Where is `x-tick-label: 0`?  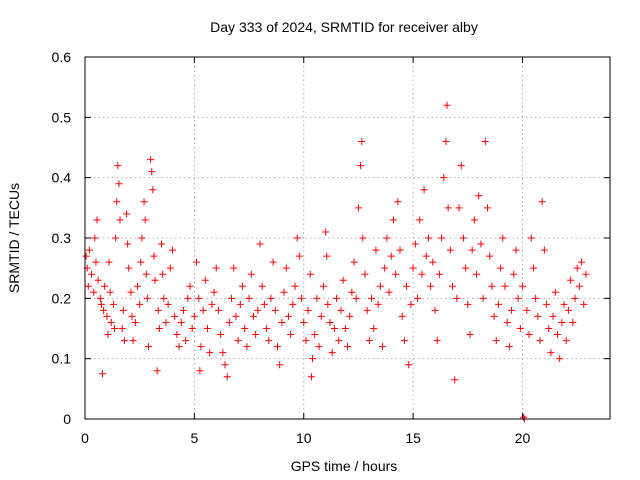 x-tick-label: 0 is located at coordinates (85, 438).